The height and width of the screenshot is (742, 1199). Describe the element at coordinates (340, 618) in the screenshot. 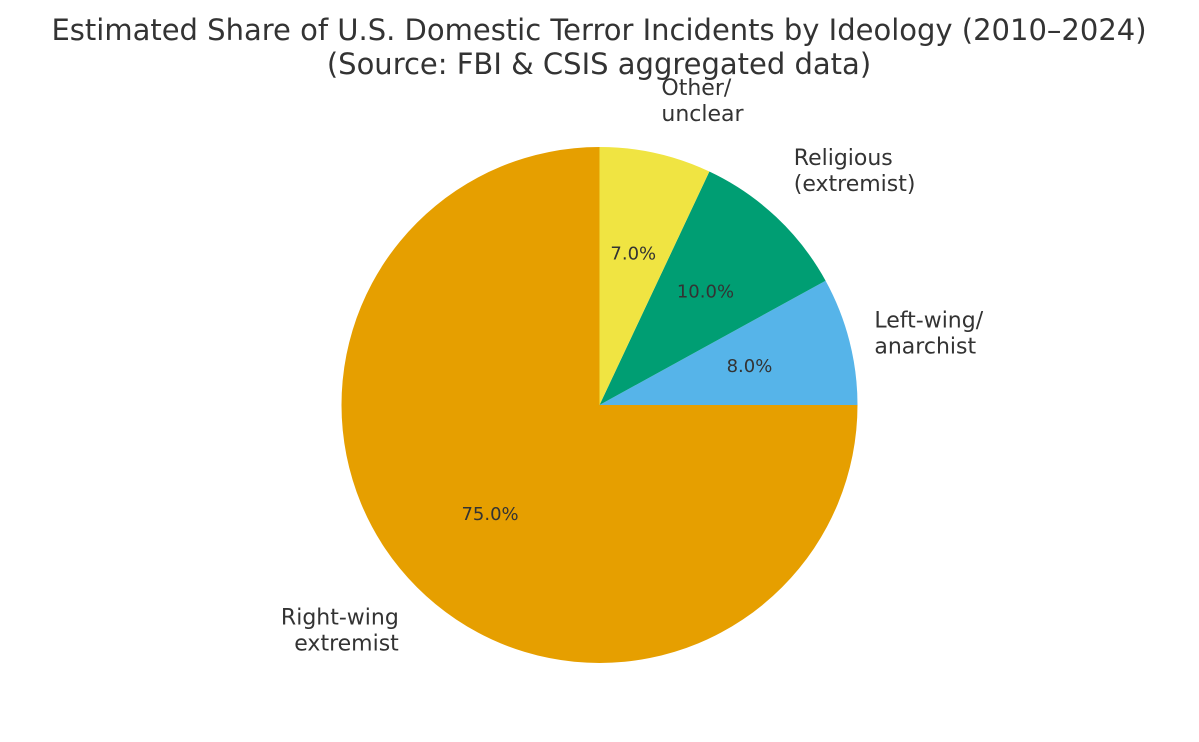

I see `pie-category-label-3-line-0: Right-wing` at that location.